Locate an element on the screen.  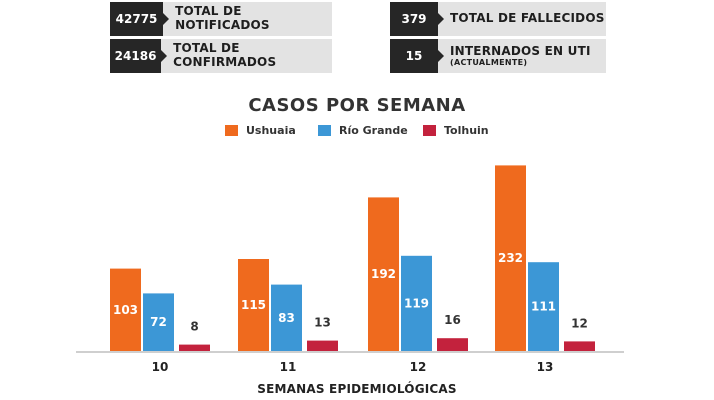
x-tick-label: 12 is located at coordinates (418, 367).